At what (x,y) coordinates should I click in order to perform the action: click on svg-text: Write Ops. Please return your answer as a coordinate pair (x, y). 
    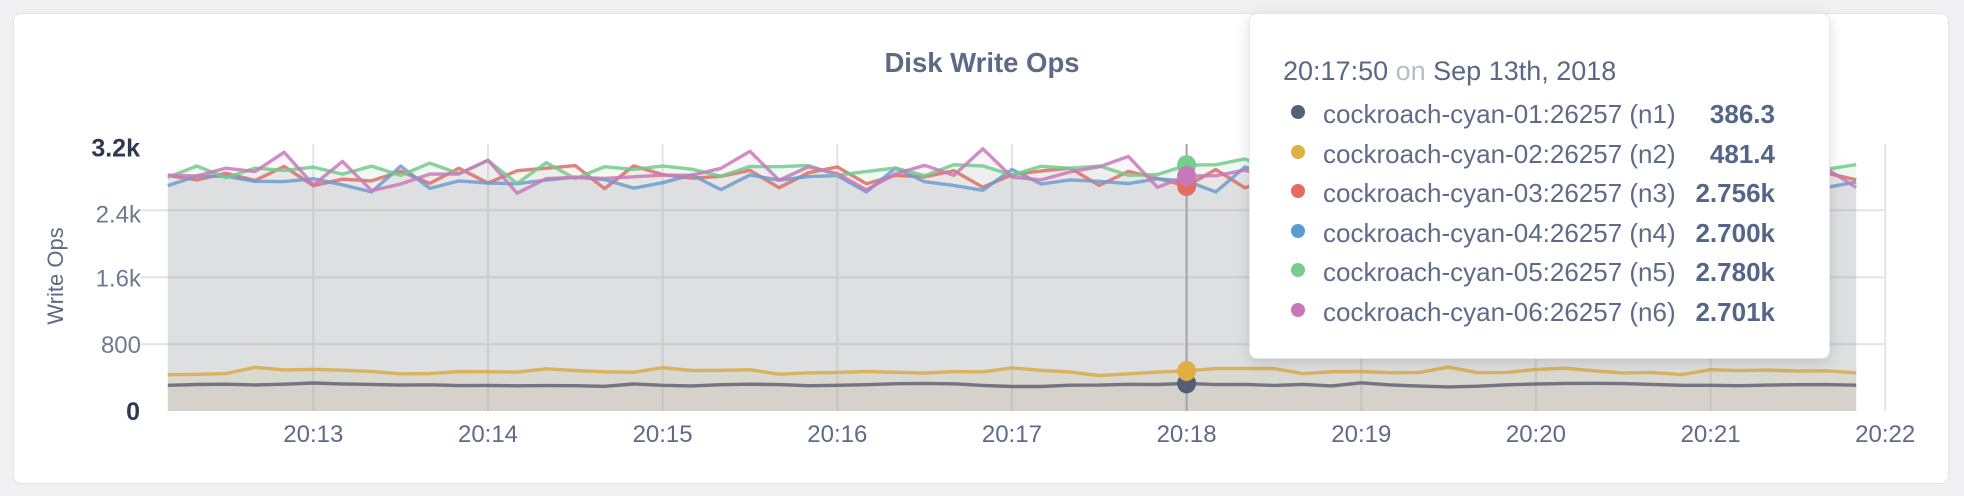
    Looking at the image, I should click on (55, 275).